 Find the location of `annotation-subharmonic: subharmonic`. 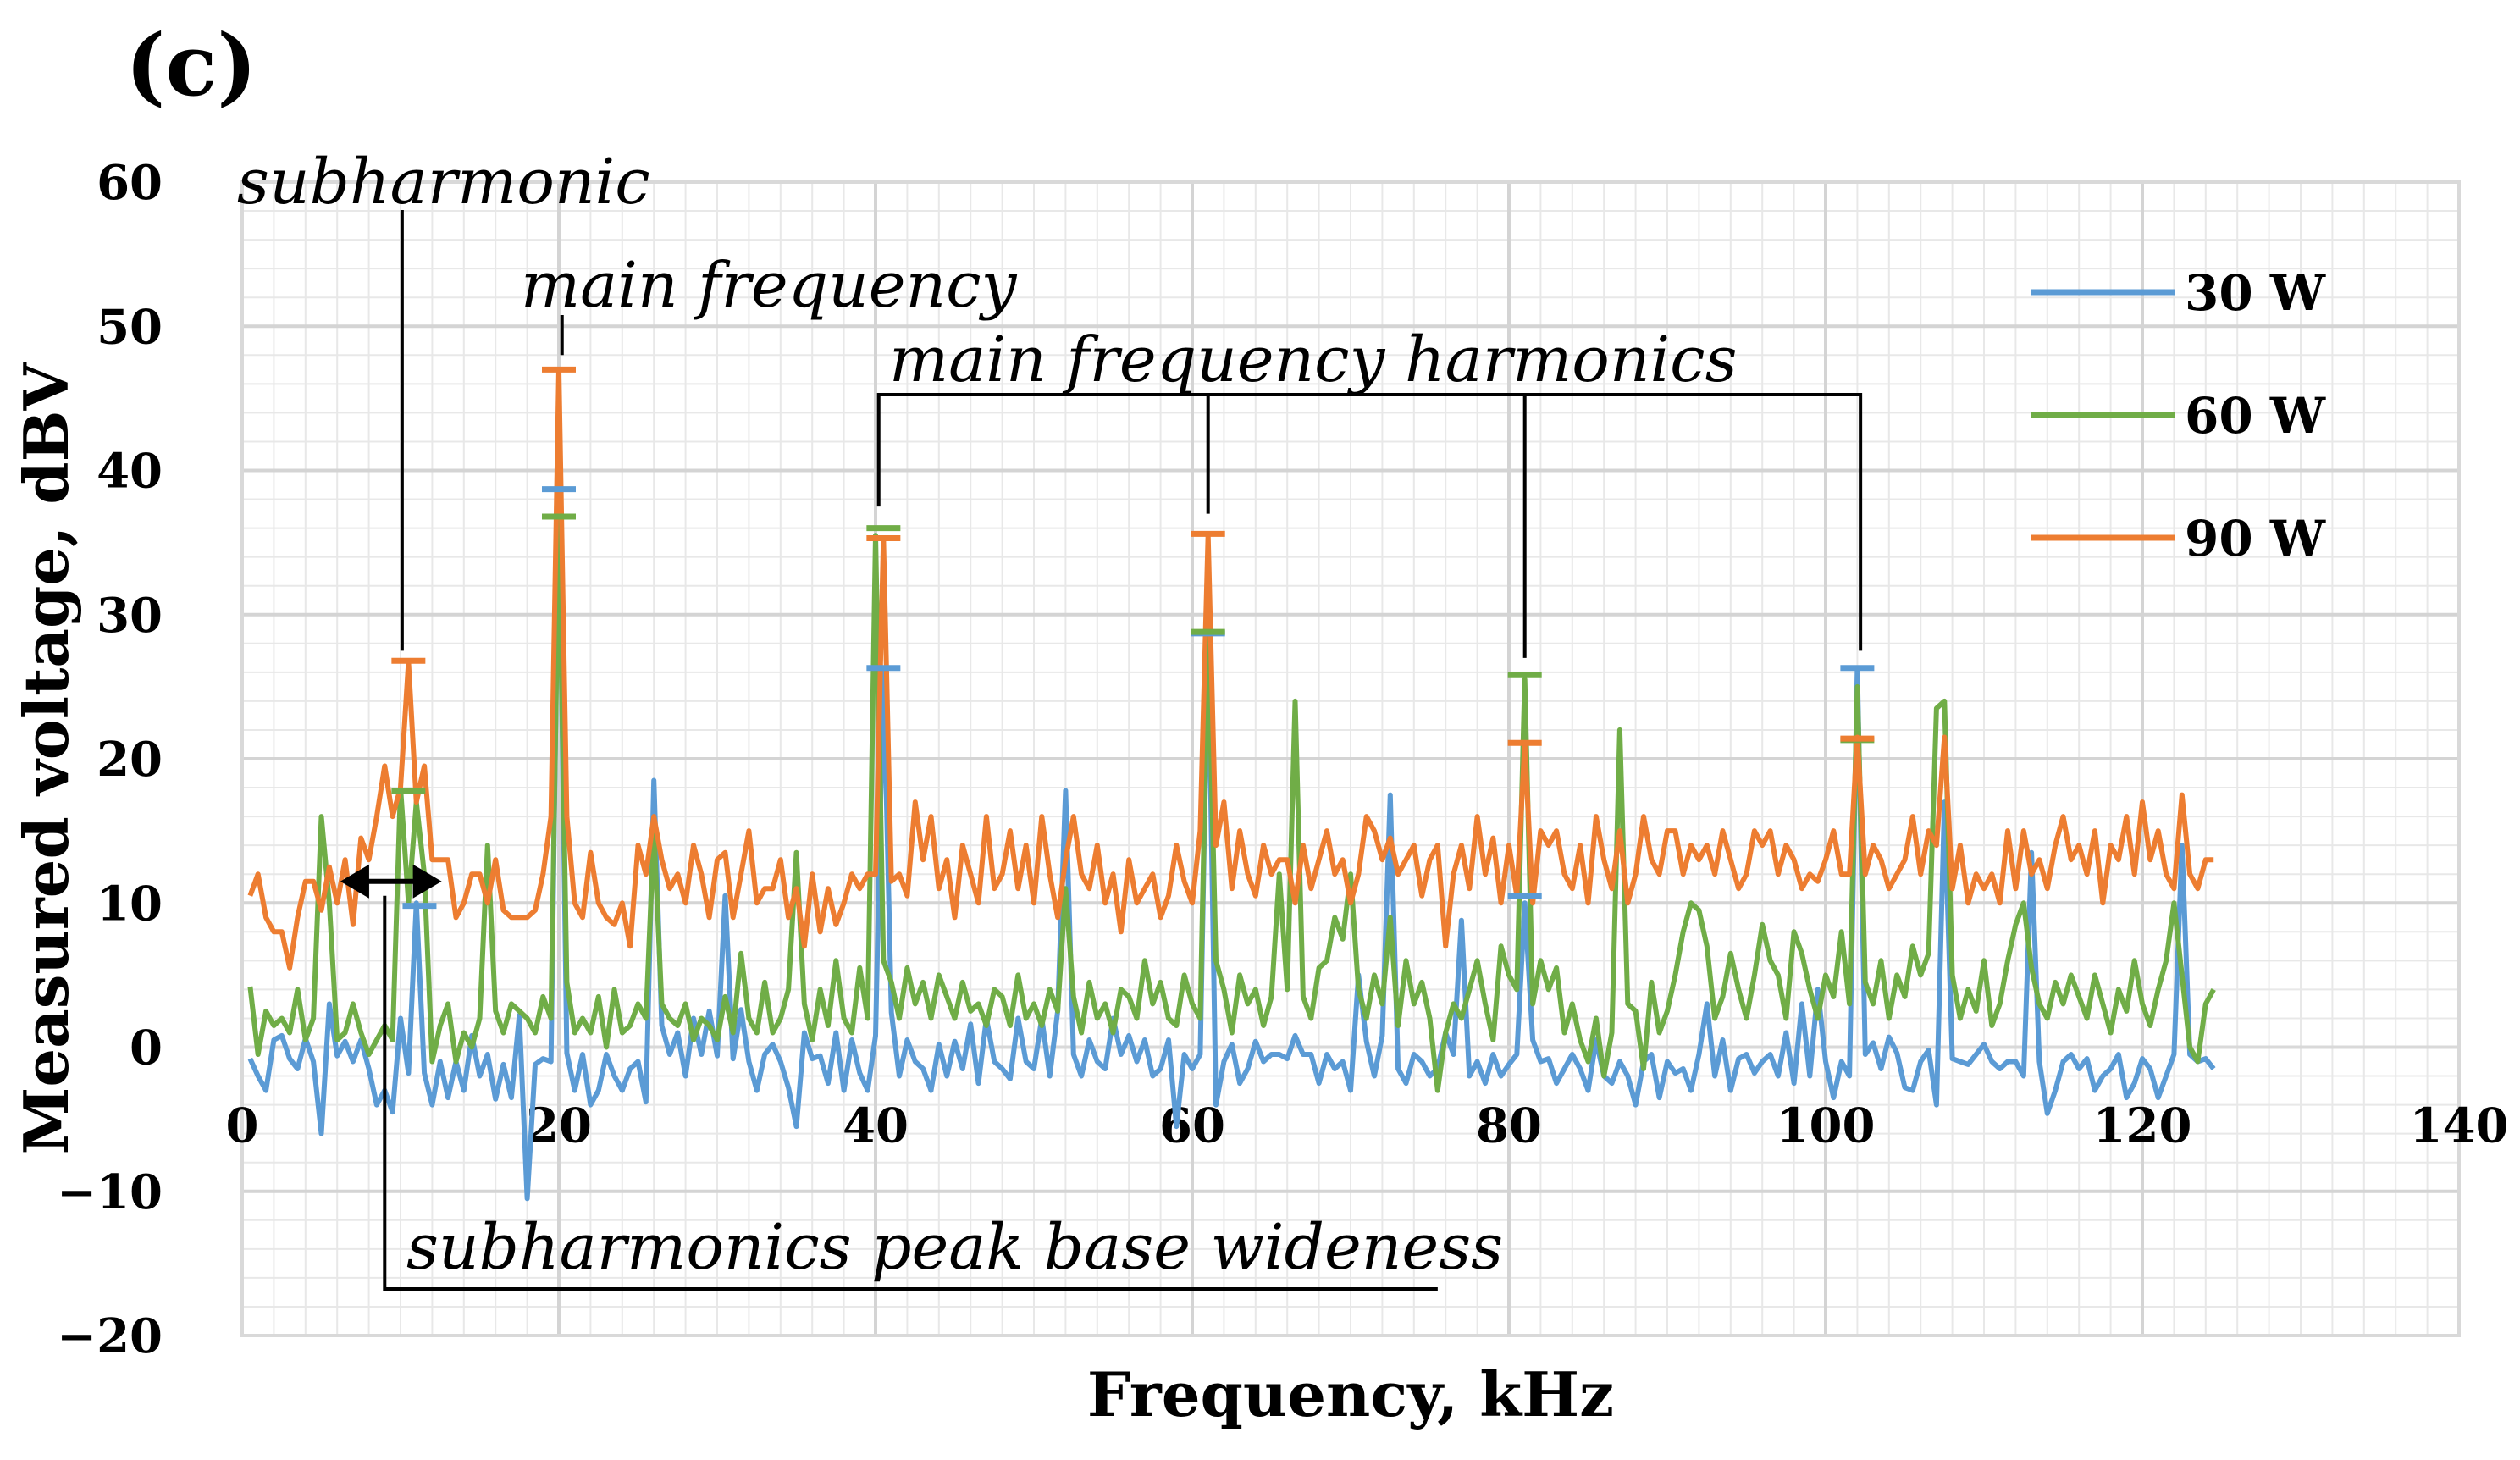

annotation-subharmonic: subharmonic is located at coordinates (443, 182).